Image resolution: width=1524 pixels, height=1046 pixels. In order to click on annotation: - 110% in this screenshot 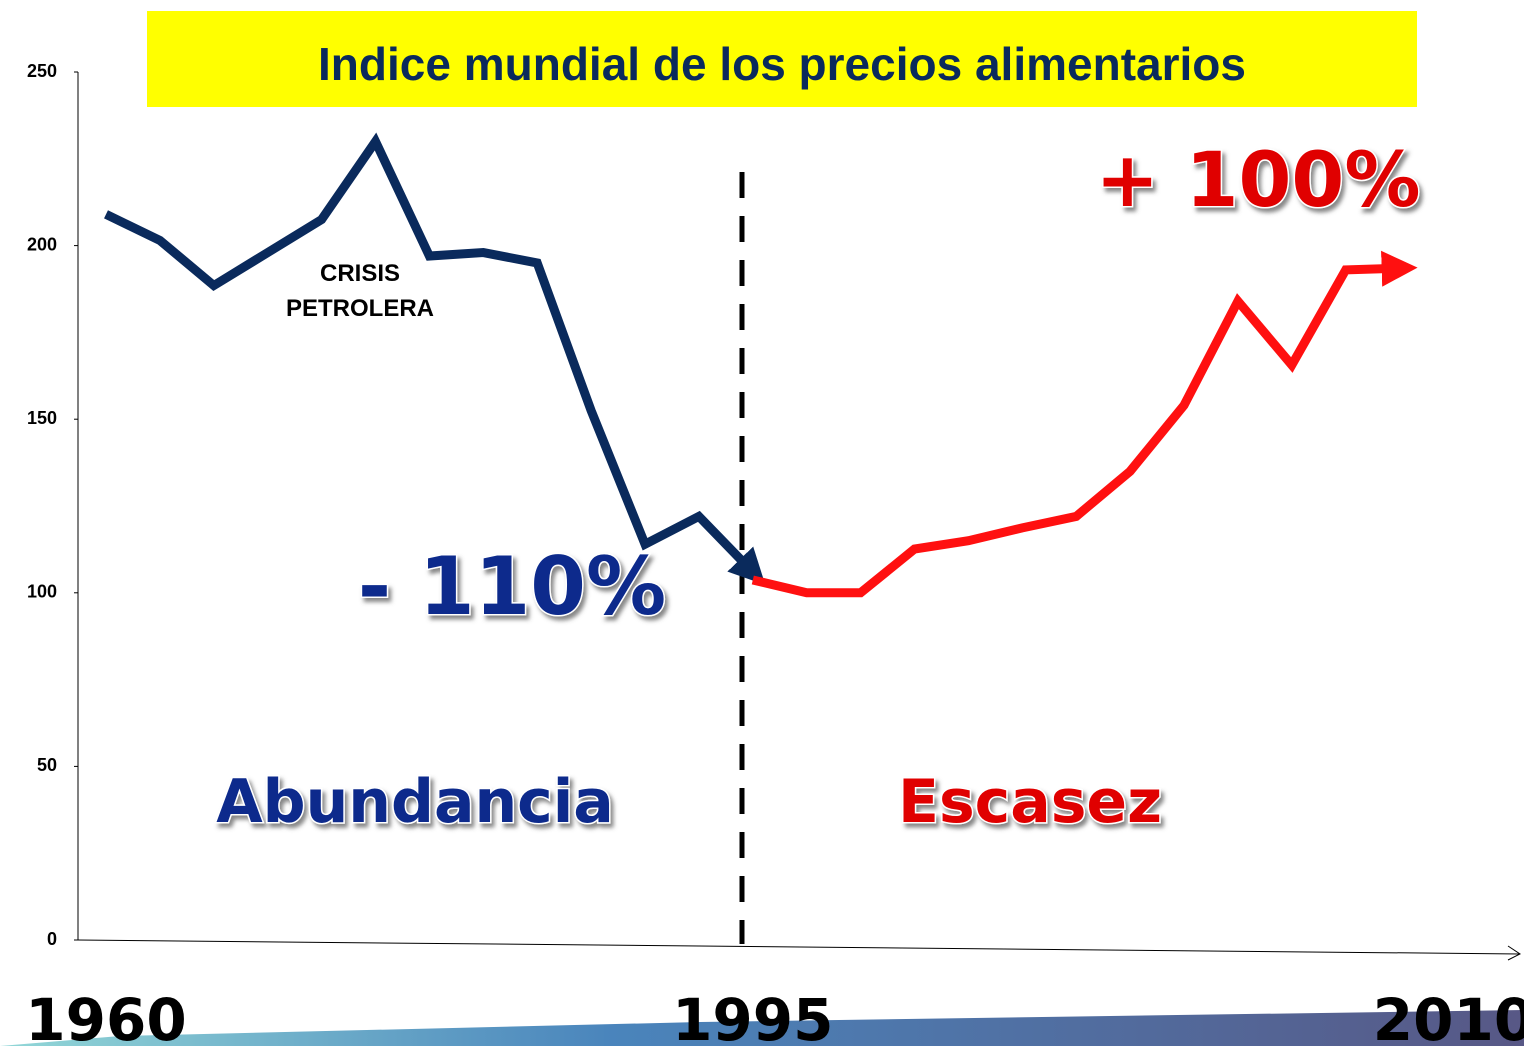, I will do `click(512, 586)`.